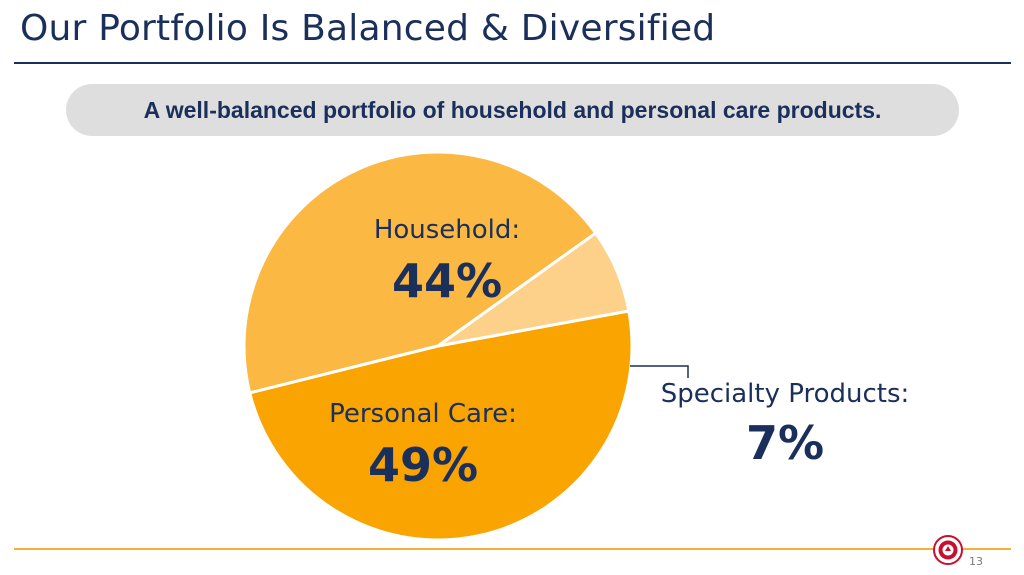  I want to click on pie-slice-specialty-products, so click(534, 289).